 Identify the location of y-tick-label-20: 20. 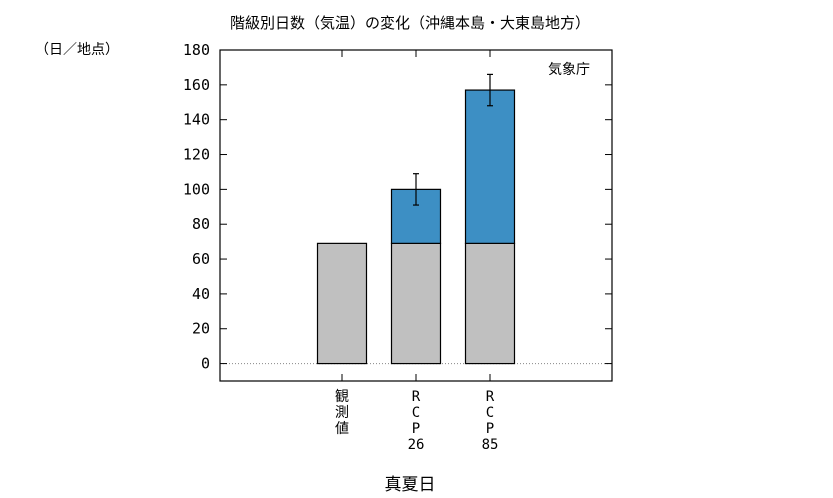
(201, 329).